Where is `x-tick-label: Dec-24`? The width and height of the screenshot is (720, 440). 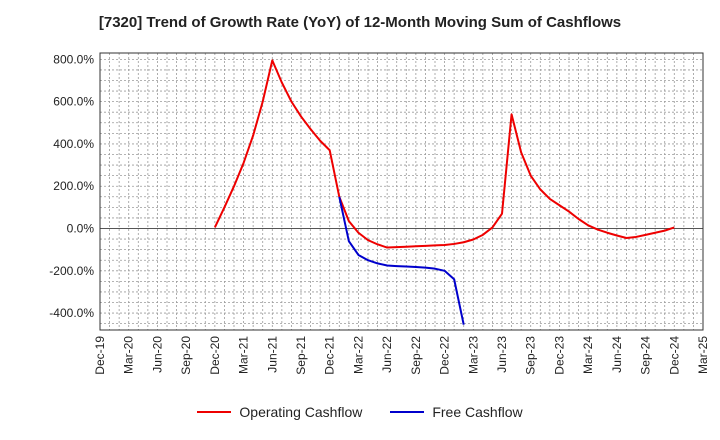 x-tick-label: Dec-24 is located at coordinates (674, 355).